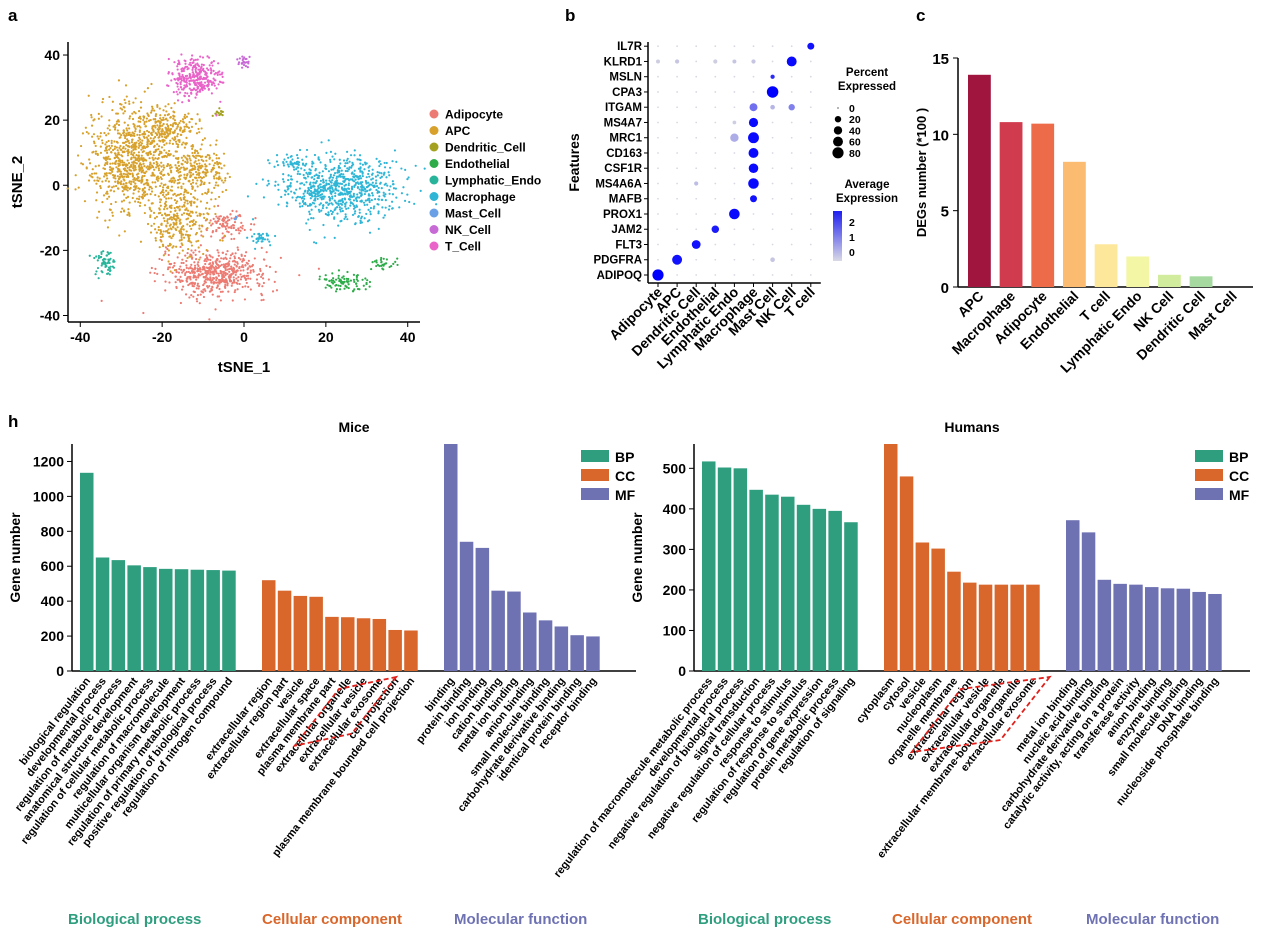  I want to click on legend-key-apc, so click(434, 130).